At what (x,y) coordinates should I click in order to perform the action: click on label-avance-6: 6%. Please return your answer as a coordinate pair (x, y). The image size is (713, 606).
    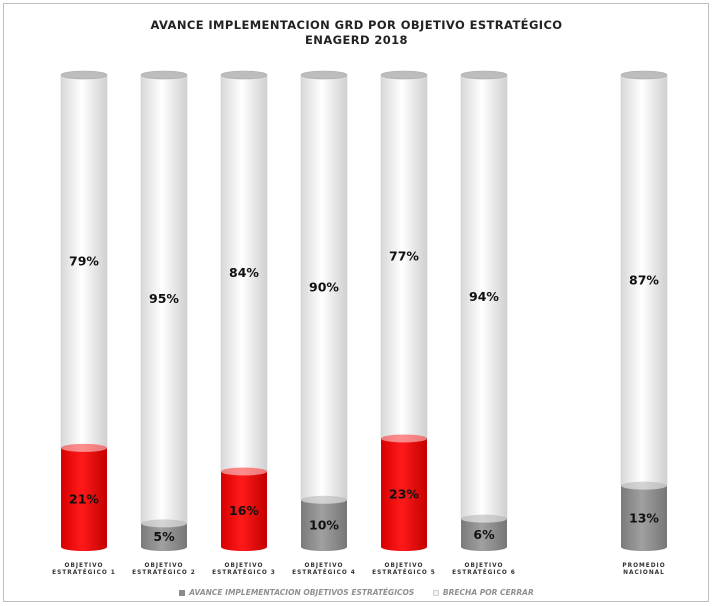
    Looking at the image, I should click on (484, 534).